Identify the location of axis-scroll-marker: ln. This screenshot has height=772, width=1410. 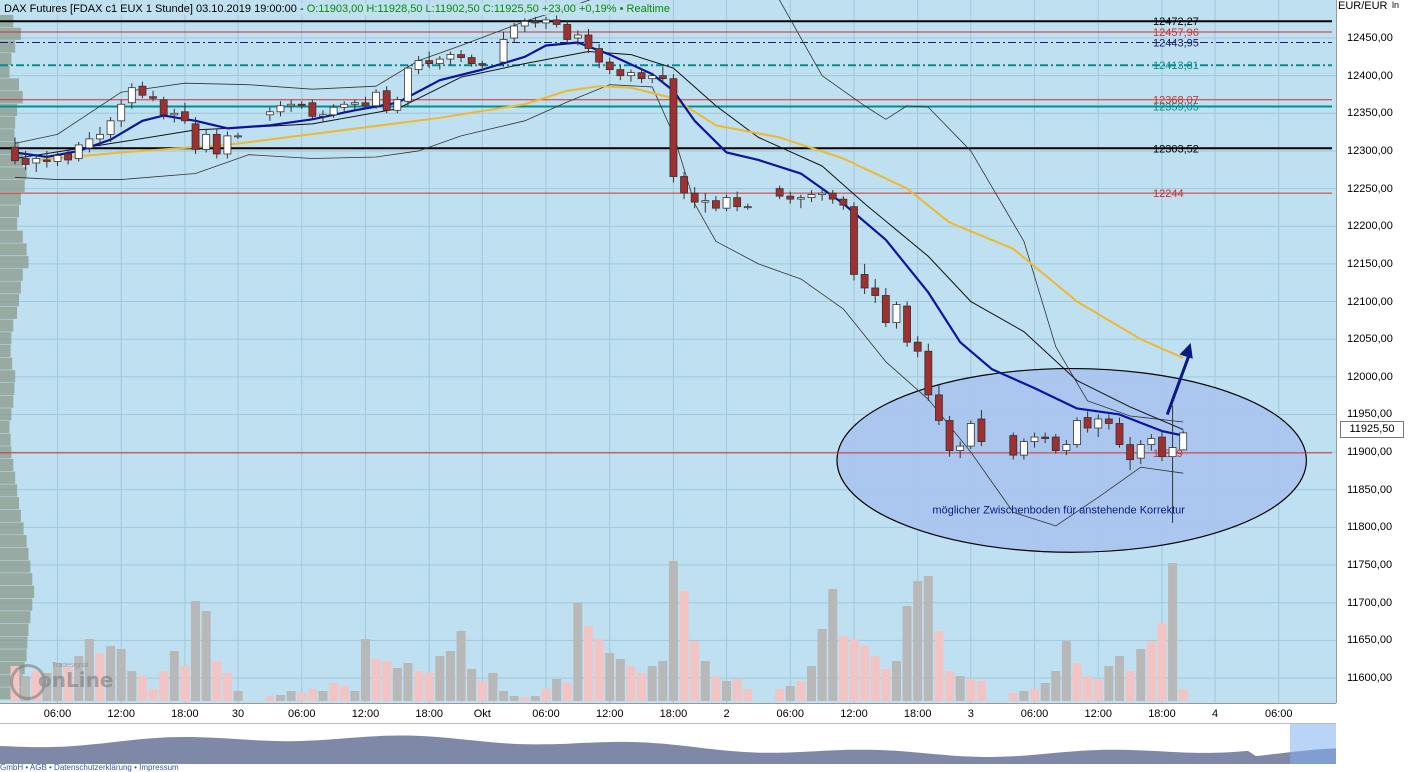
(1396, 5).